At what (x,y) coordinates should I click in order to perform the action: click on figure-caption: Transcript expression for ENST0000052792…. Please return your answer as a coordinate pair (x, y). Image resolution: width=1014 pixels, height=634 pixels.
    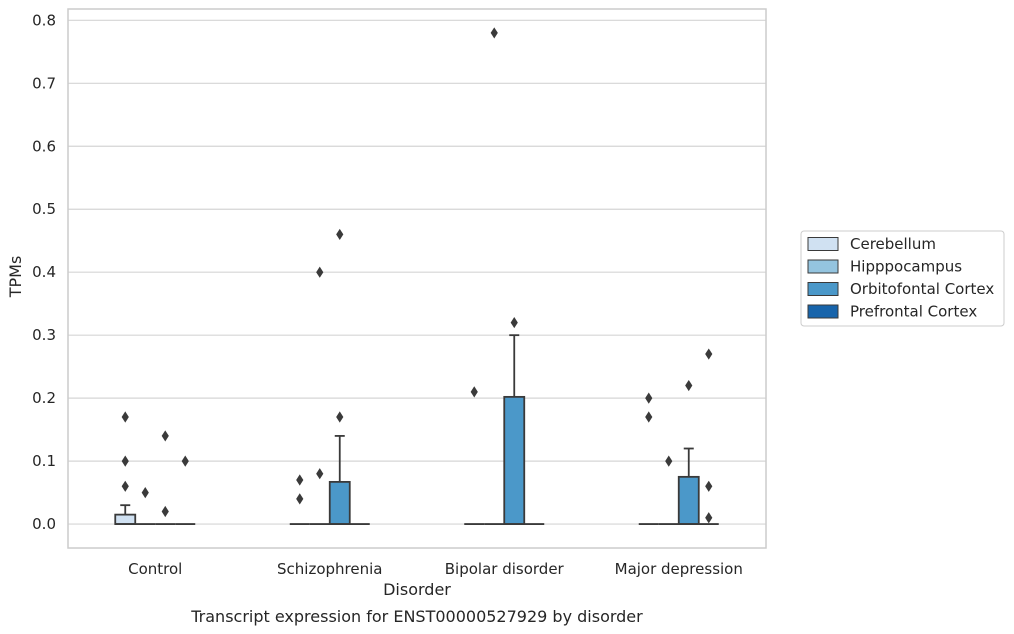
    Looking at the image, I should click on (416, 616).